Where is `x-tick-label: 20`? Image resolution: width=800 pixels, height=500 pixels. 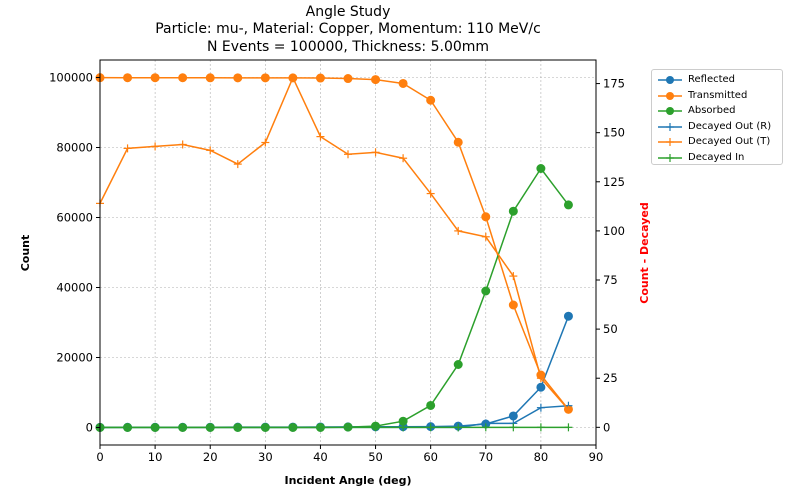
x-tick-label: 20 is located at coordinates (210, 457).